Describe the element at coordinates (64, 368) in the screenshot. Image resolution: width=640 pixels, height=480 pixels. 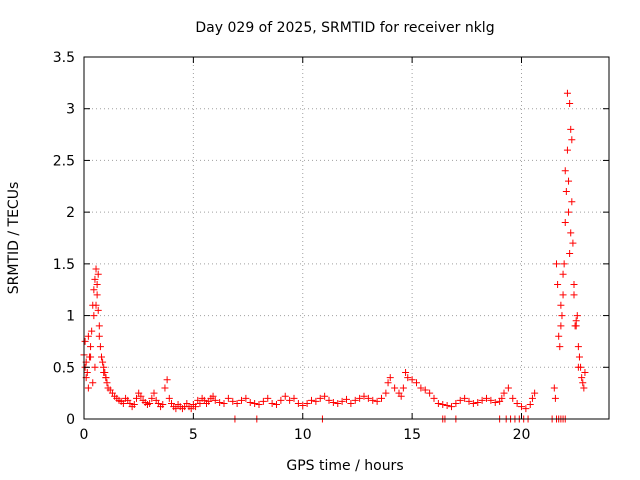
I see `y-tick-label: 0.5` at that location.